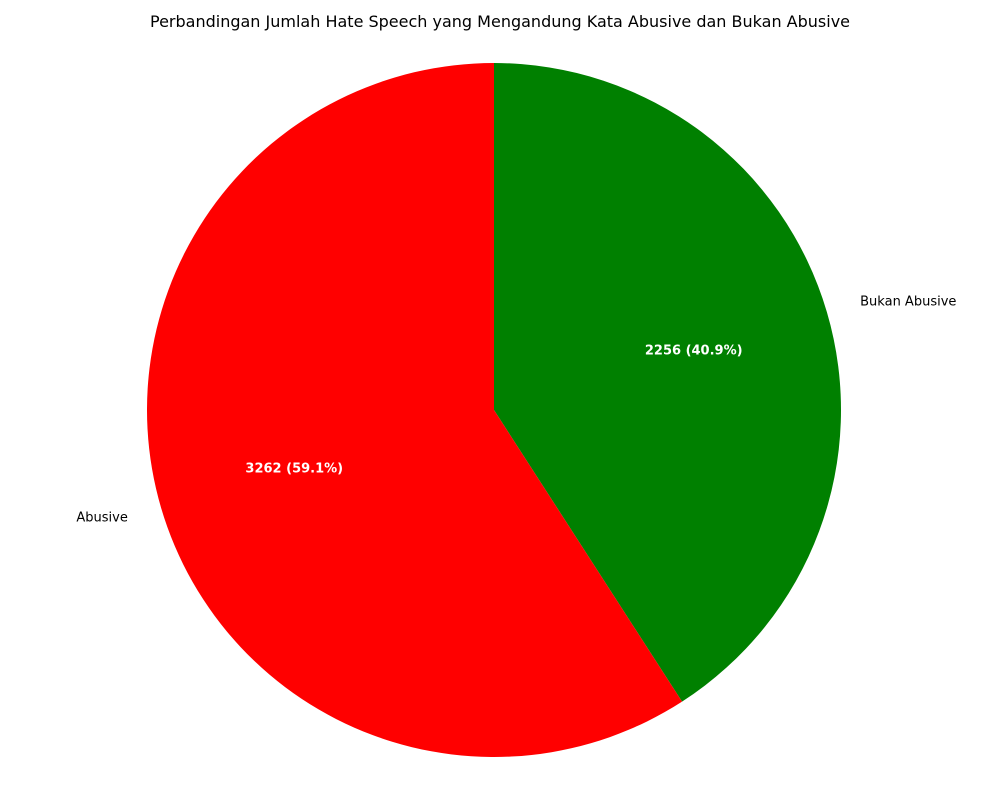  What do you see at coordinates (908, 302) in the screenshot?
I see `slice-label-bukan-abusive: Bukan Abusive` at bounding box center [908, 302].